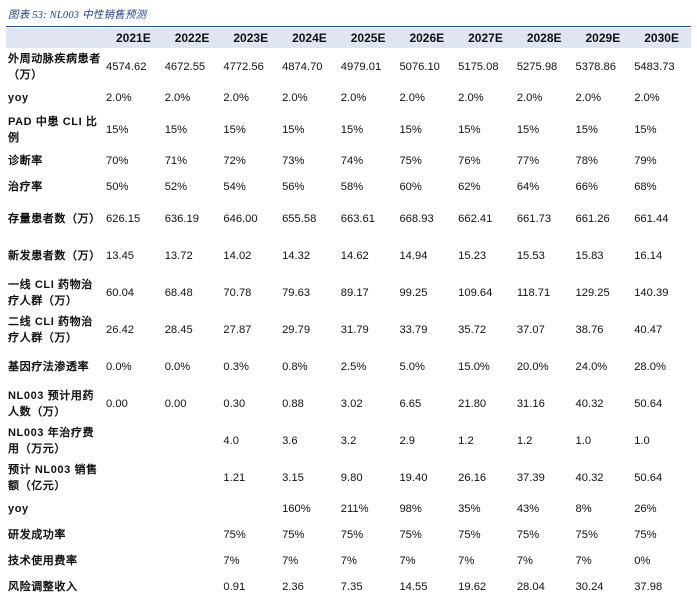 This screenshot has width=697, height=600. What do you see at coordinates (351, 403) in the screenshot?
I see `table-cell: 3.02` at bounding box center [351, 403].